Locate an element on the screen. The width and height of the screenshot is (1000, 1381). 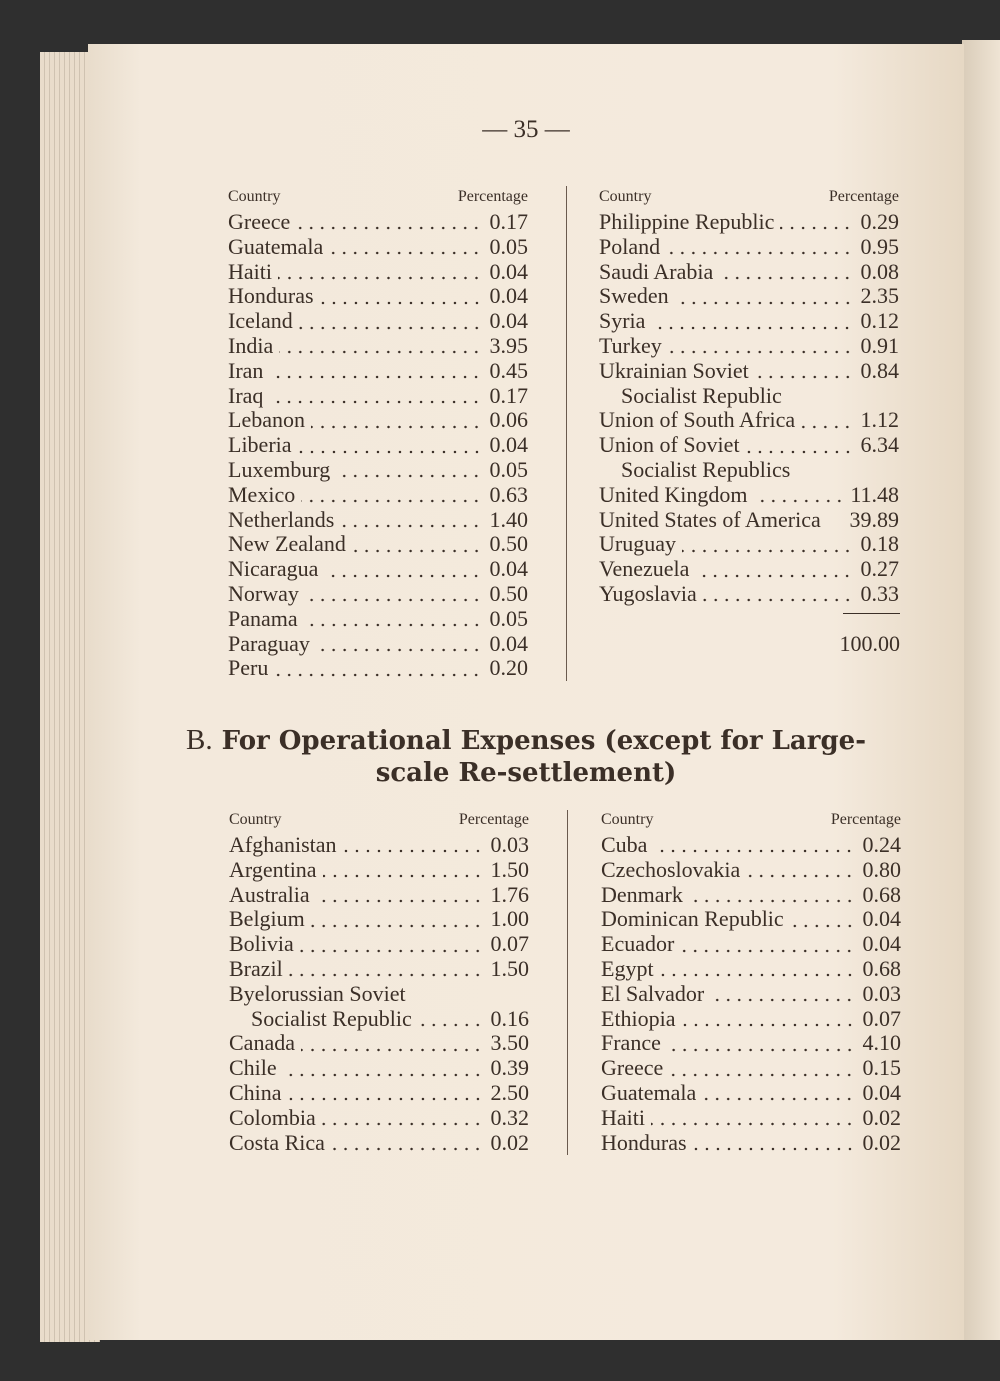
percentage-value: 0.68 is located at coordinates (882, 894).